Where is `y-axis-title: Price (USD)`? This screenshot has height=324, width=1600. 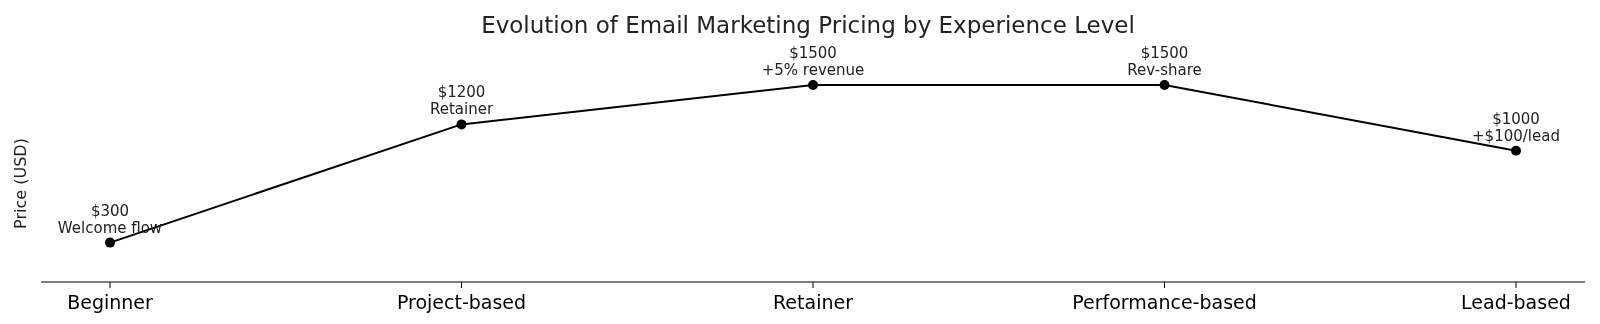
y-axis-title: Price (USD) is located at coordinates (20, 183).